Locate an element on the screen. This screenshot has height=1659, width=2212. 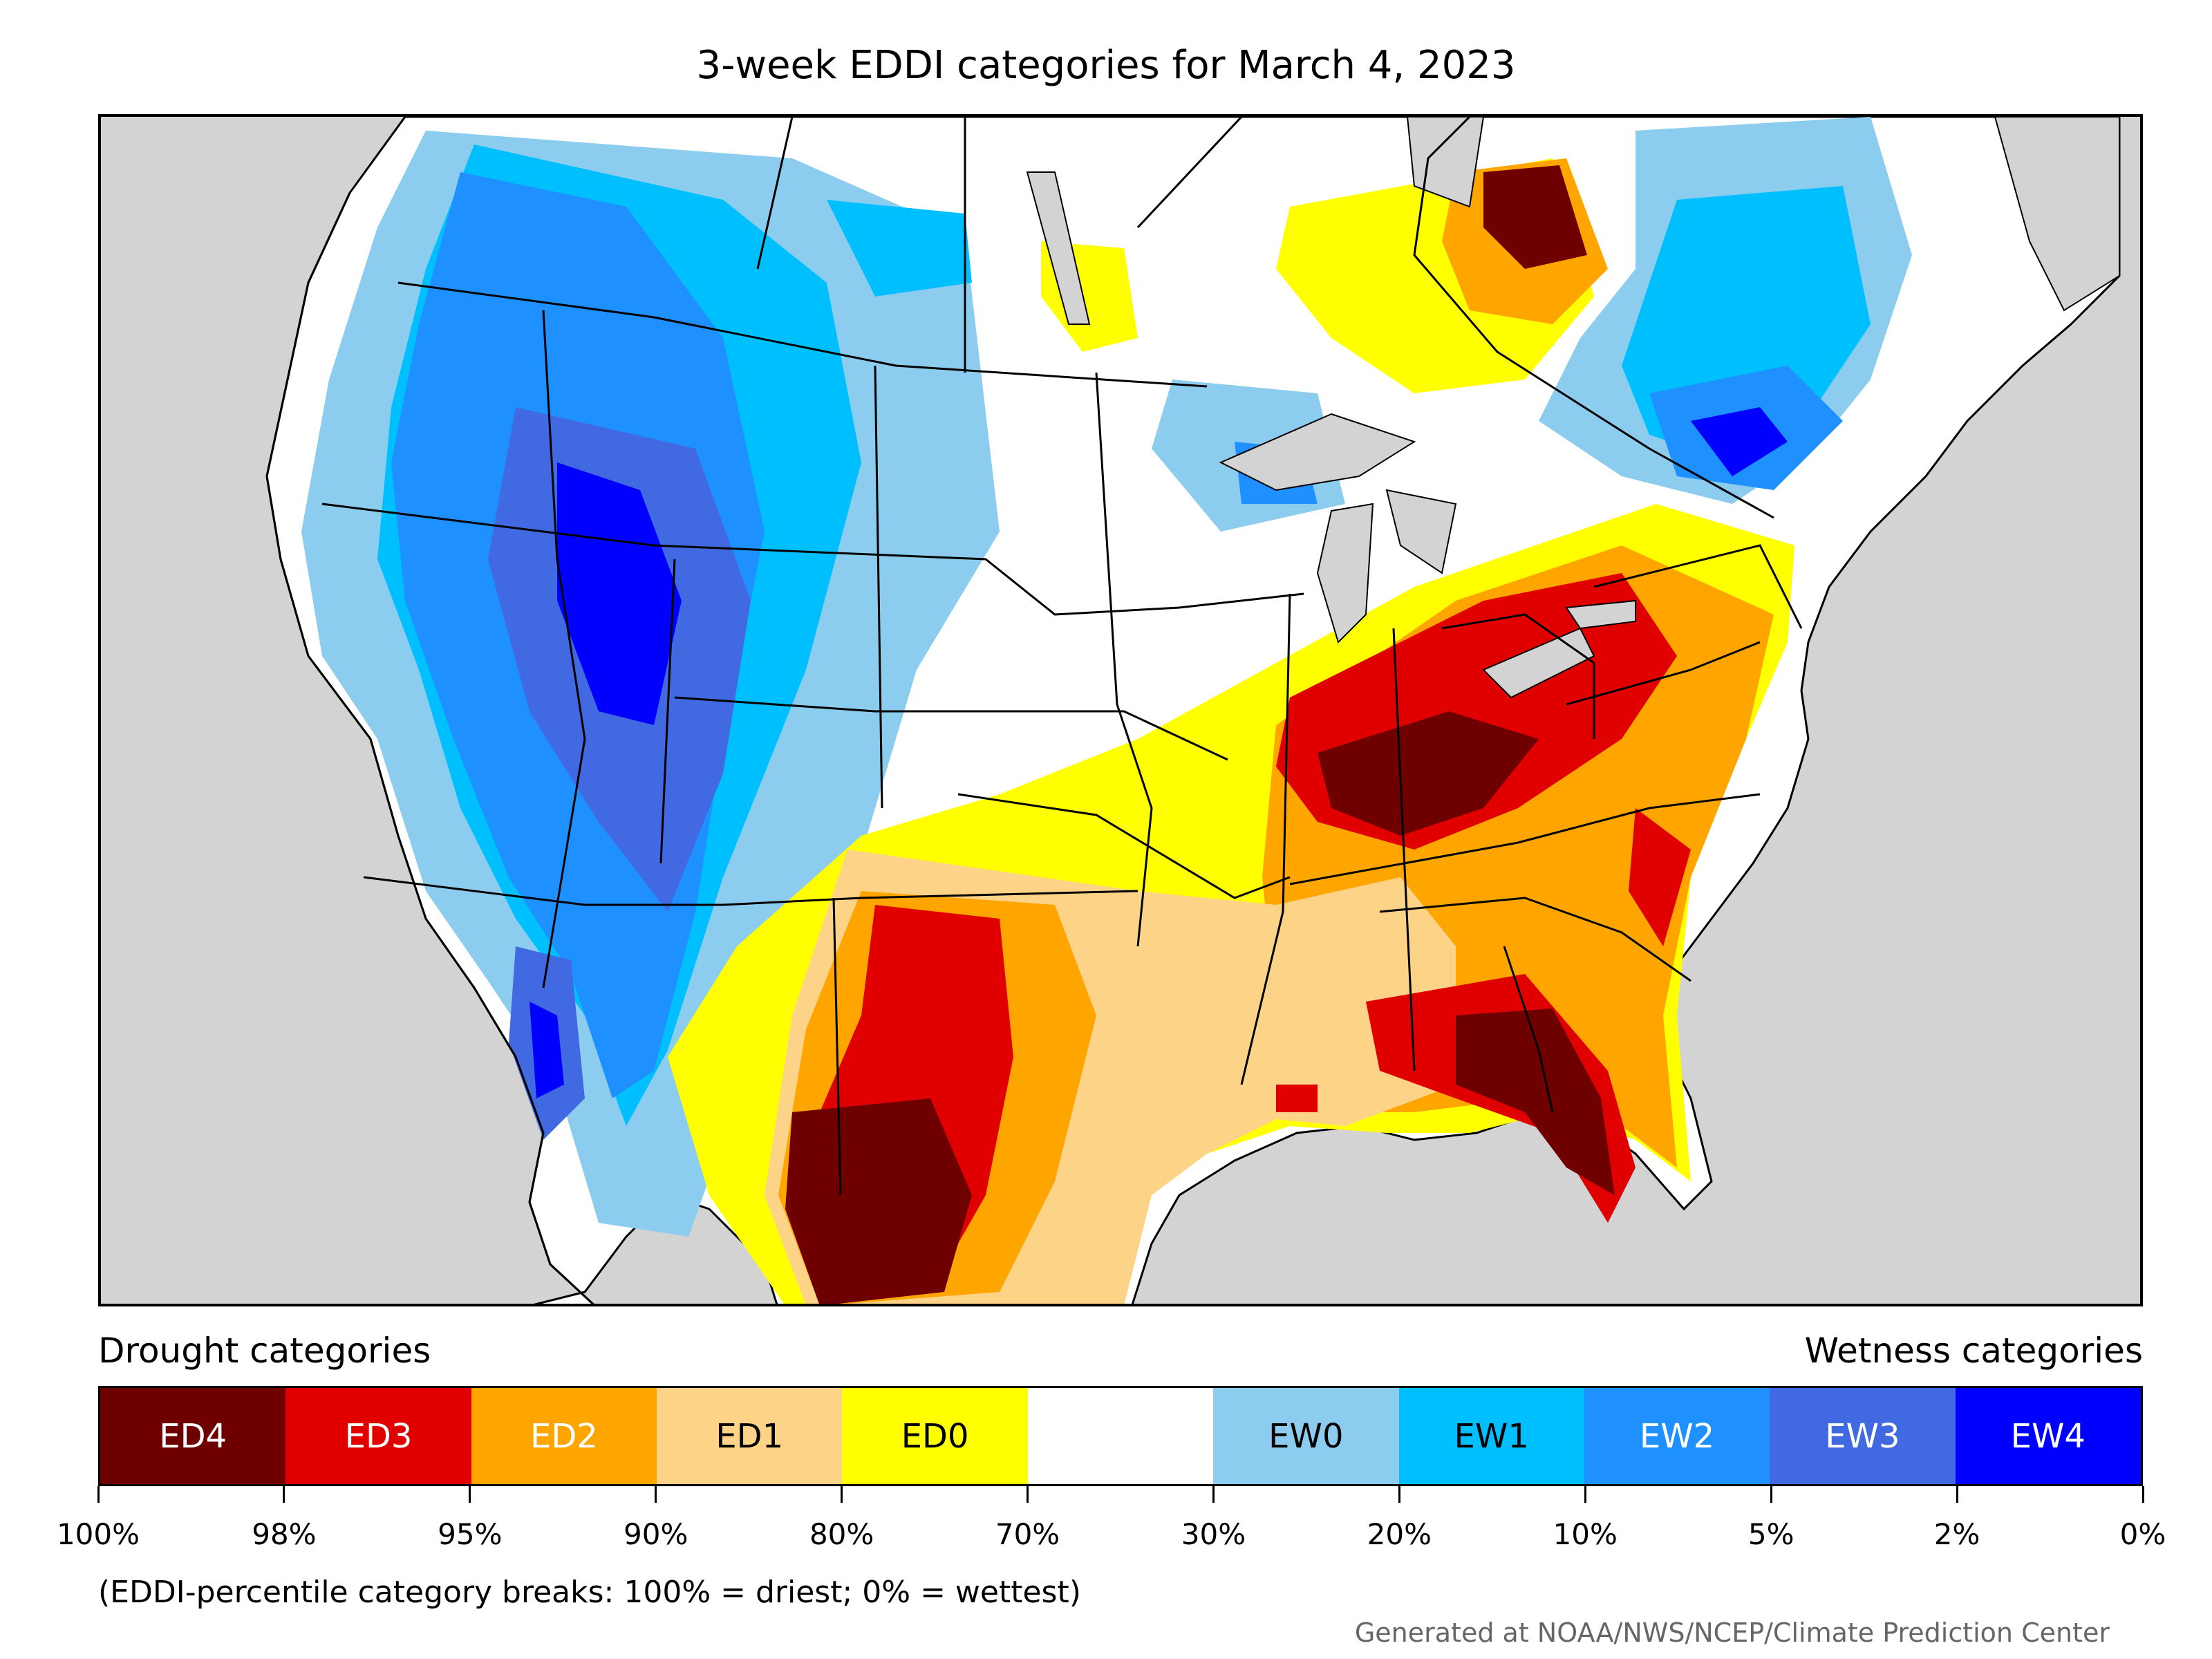
legend-tick-label: 95% is located at coordinates (470, 1534).